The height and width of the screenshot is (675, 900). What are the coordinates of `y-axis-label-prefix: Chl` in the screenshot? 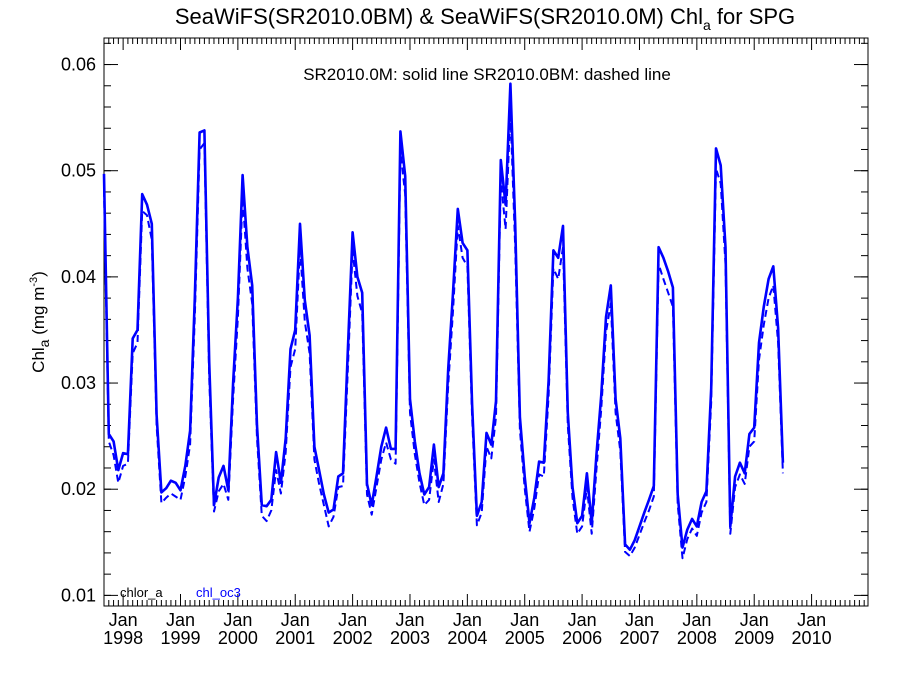 It's located at (38, 360).